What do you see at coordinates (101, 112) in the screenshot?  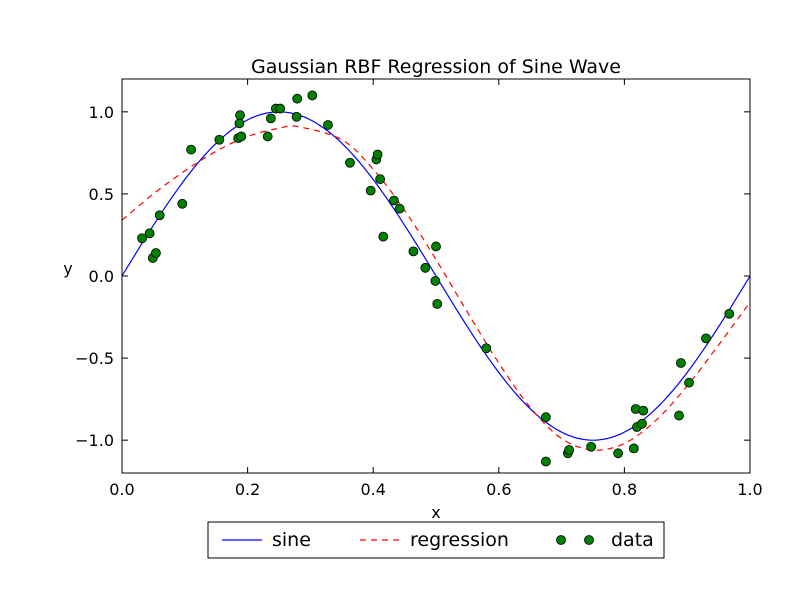 I see `y-tick-label: 1.0` at bounding box center [101, 112].